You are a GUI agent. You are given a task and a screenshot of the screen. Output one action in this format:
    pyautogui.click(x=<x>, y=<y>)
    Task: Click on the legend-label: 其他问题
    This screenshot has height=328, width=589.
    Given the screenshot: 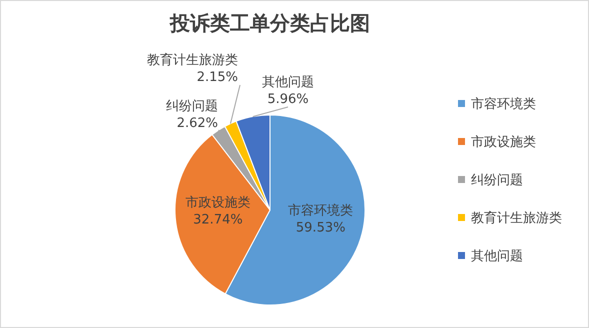 What is the action you would take?
    pyautogui.click(x=497, y=256)
    